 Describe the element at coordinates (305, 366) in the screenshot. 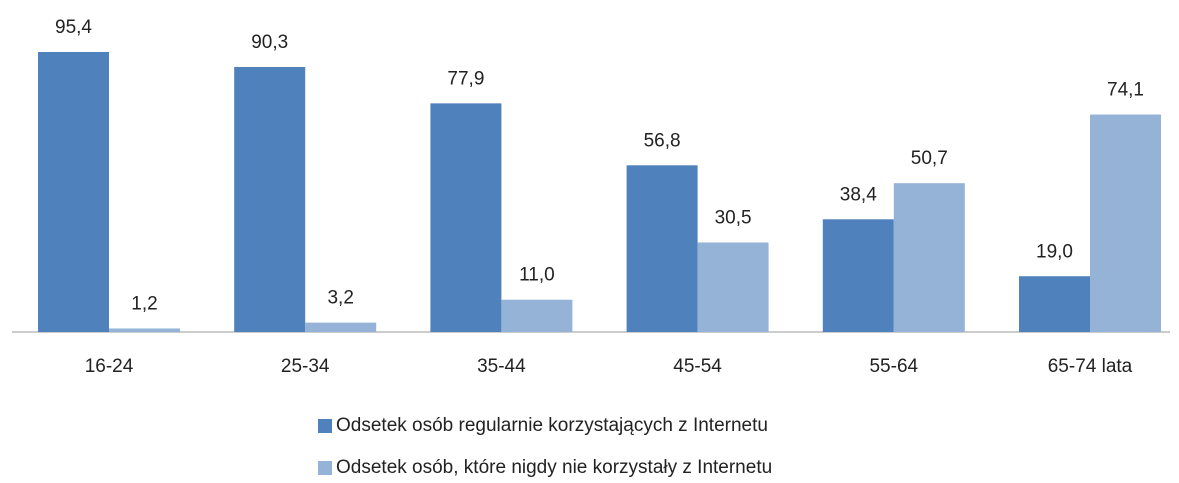

I see `x-tick-label: 25-34` at that location.